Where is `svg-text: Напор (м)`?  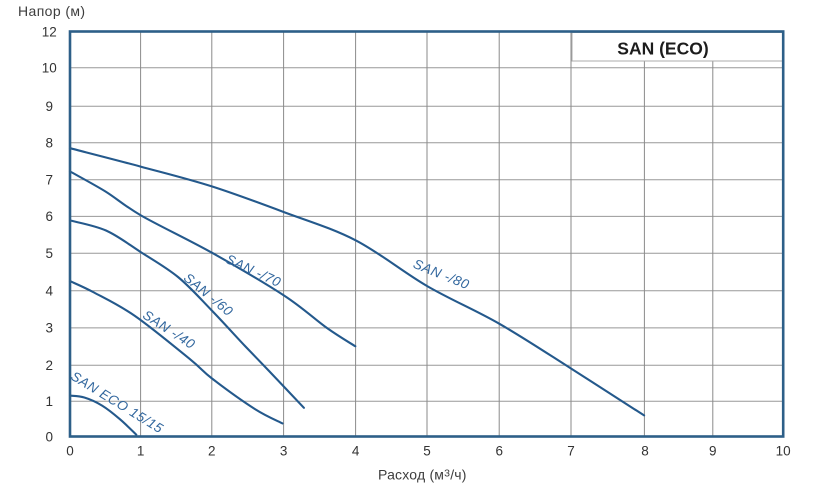
svg-text: Напор (м) is located at coordinates (52, 11).